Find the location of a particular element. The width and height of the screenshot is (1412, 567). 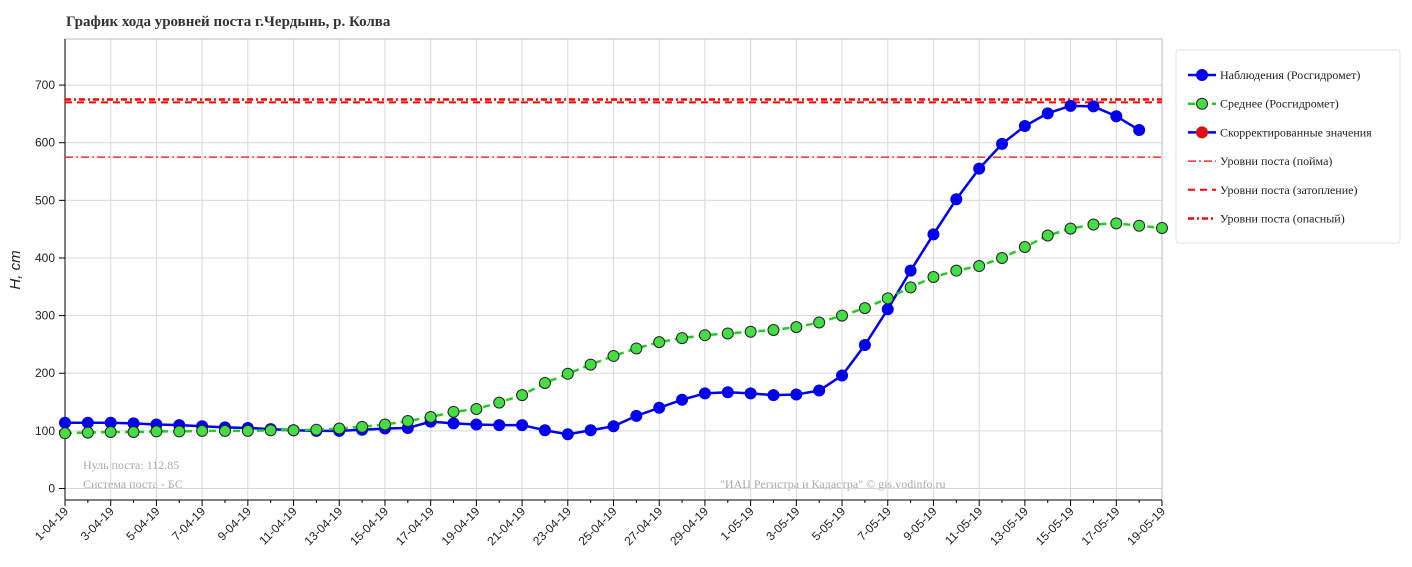

x-tick-label: 19-04-19 is located at coordinates (461, 526).